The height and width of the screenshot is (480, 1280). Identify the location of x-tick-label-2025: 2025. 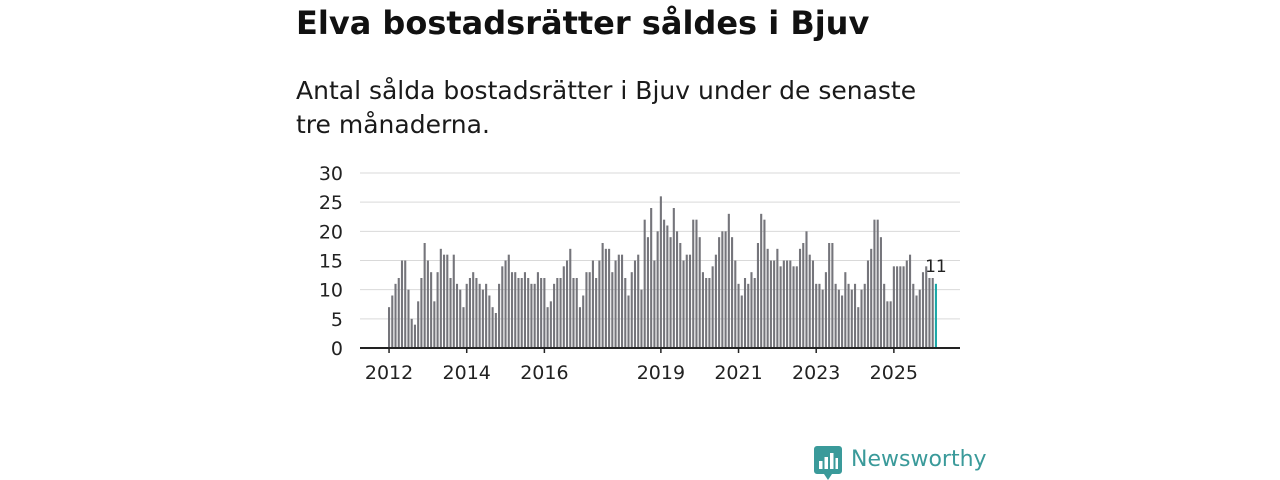
(894, 373).